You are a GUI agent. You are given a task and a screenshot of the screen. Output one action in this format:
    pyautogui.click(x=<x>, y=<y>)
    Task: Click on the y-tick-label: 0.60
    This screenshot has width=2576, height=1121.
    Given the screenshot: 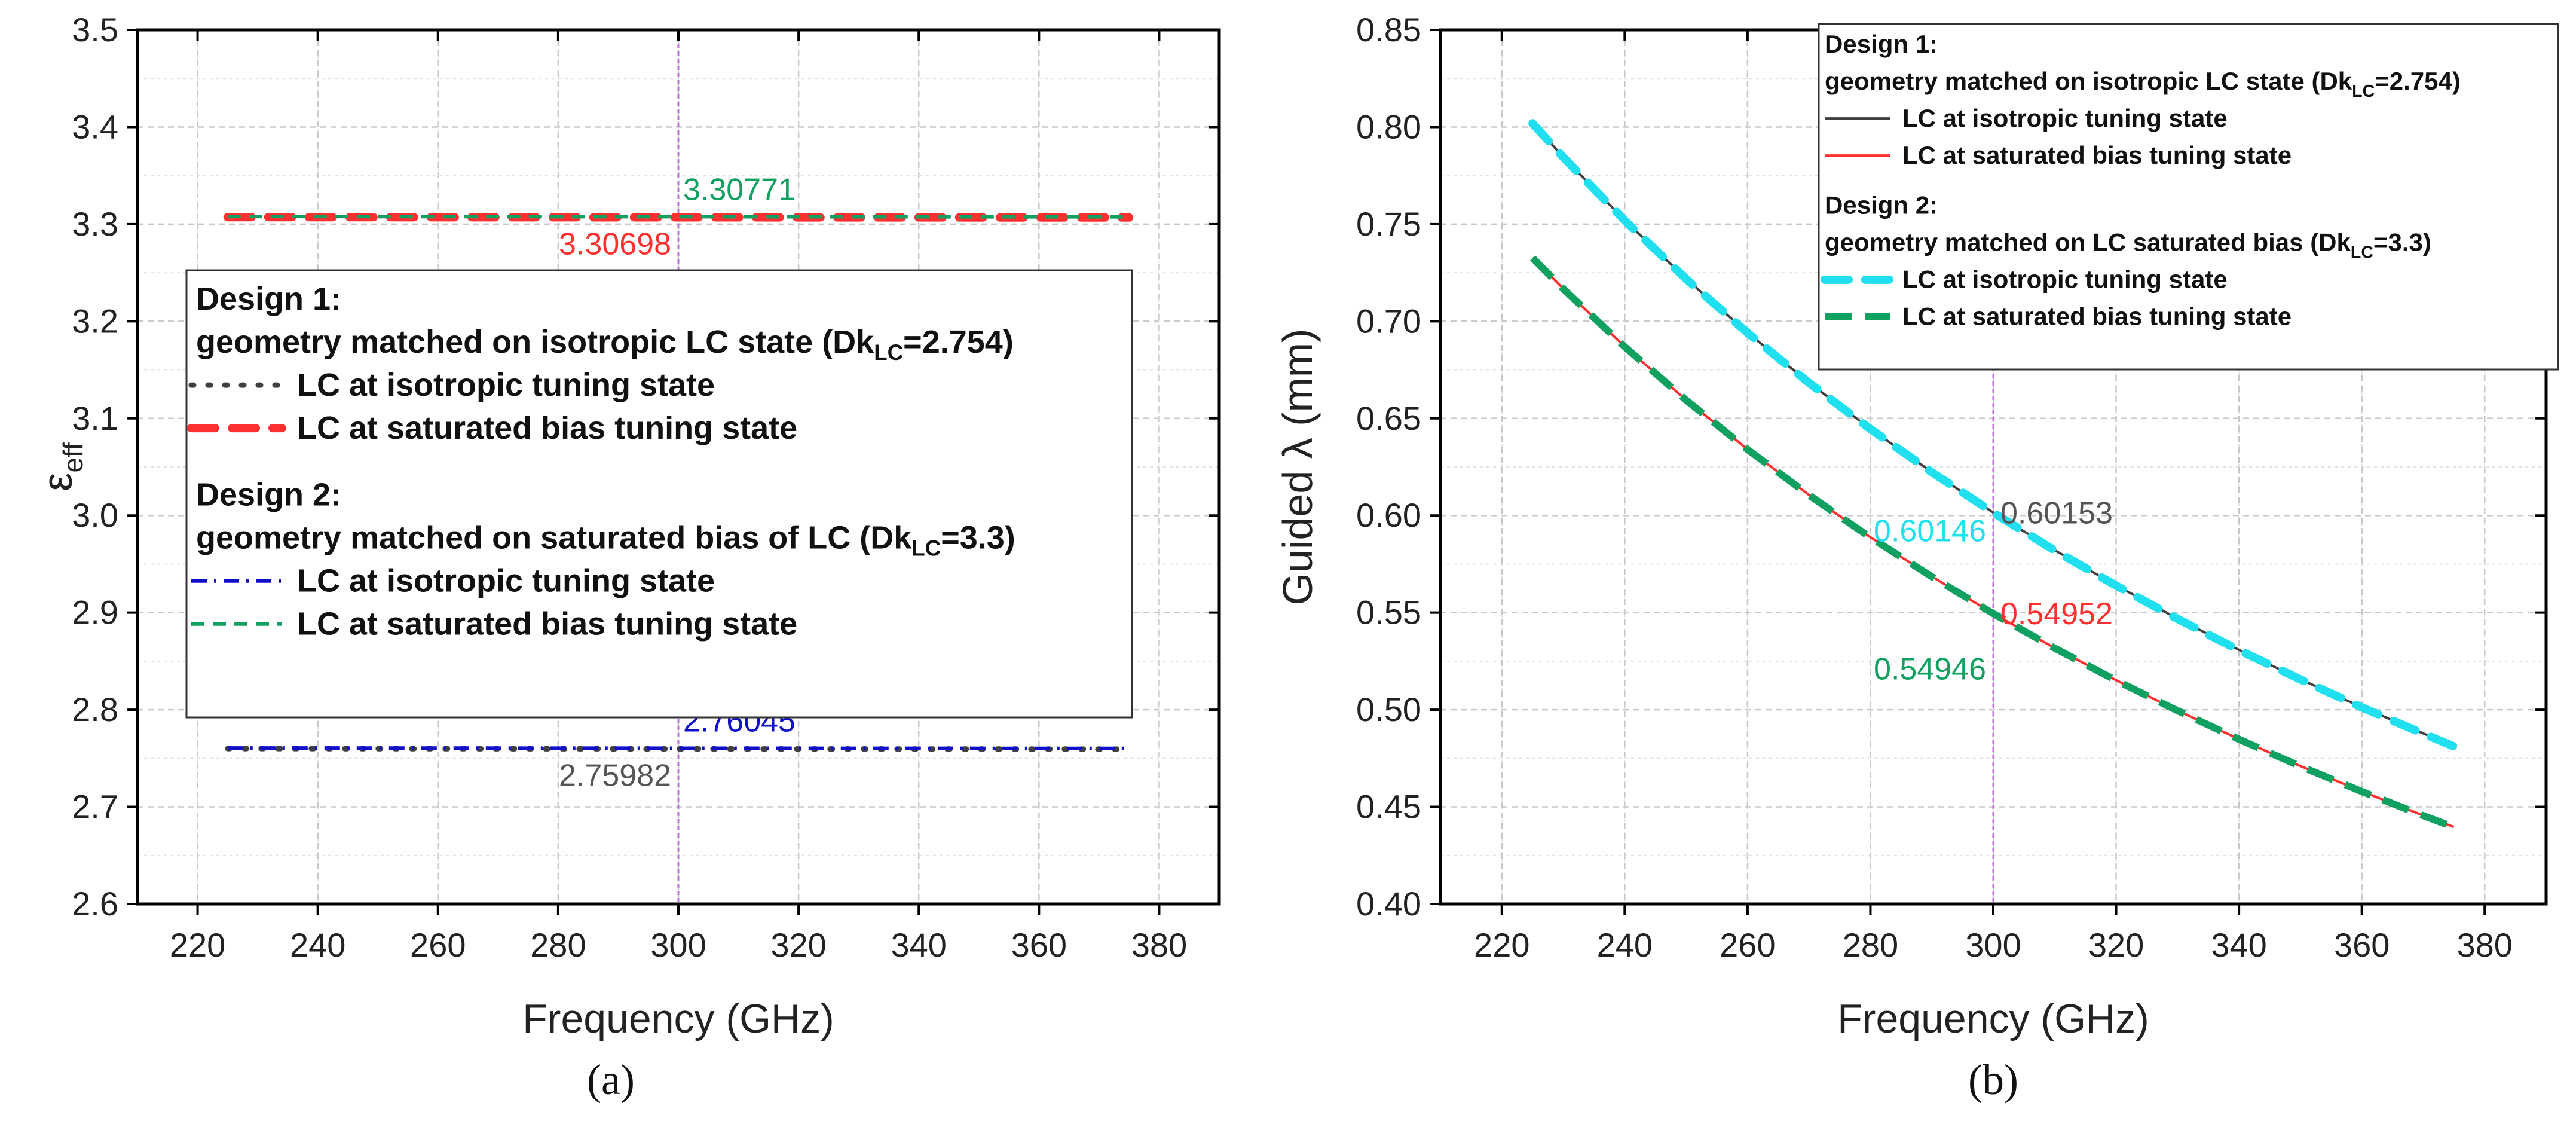 What is the action you would take?
    pyautogui.click(x=1388, y=515)
    